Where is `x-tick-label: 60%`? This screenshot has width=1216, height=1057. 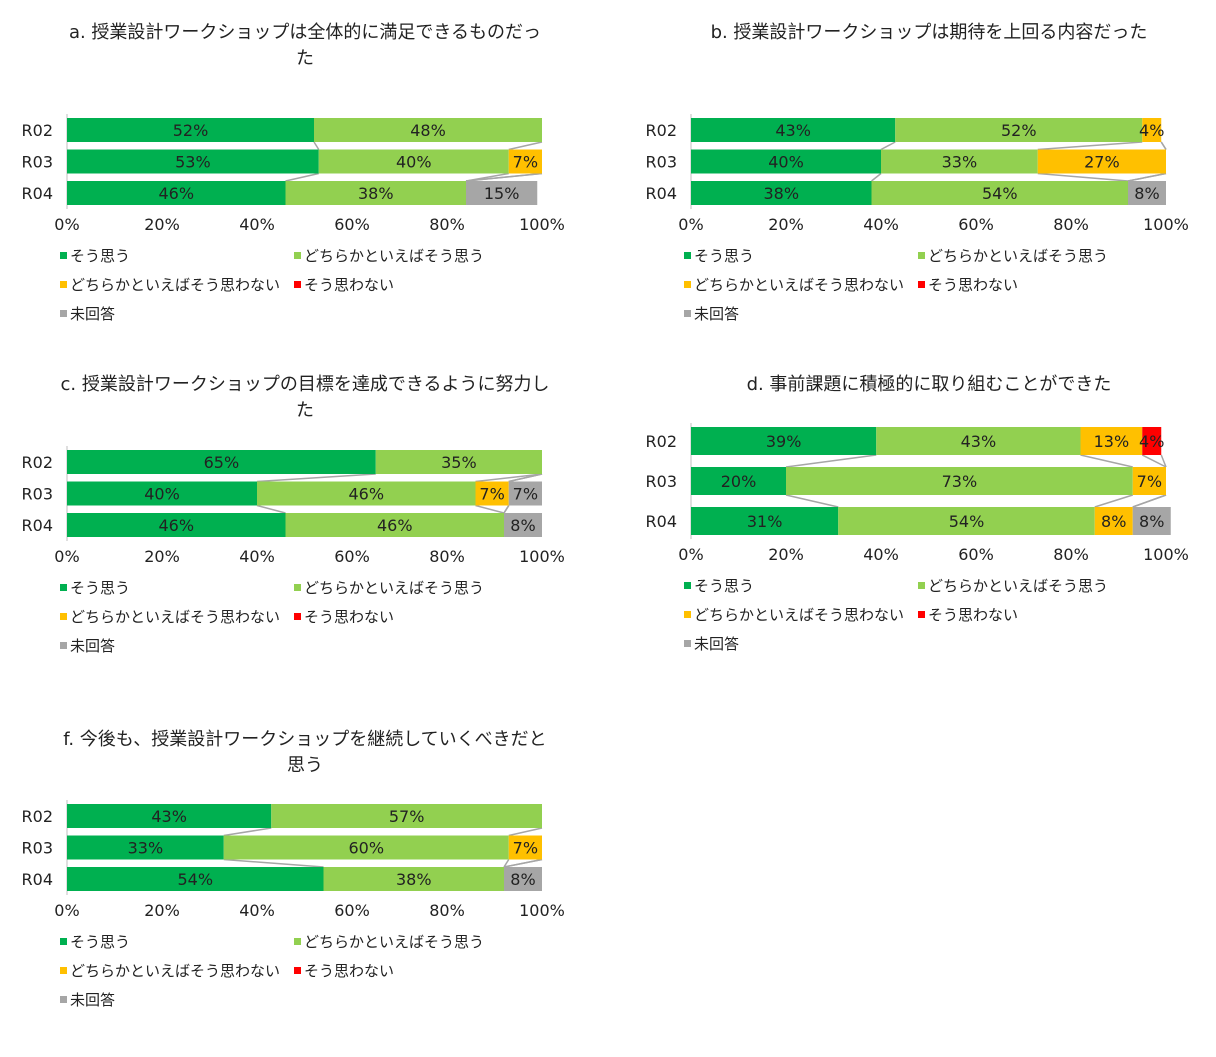
x-tick-label: 60% is located at coordinates (352, 224).